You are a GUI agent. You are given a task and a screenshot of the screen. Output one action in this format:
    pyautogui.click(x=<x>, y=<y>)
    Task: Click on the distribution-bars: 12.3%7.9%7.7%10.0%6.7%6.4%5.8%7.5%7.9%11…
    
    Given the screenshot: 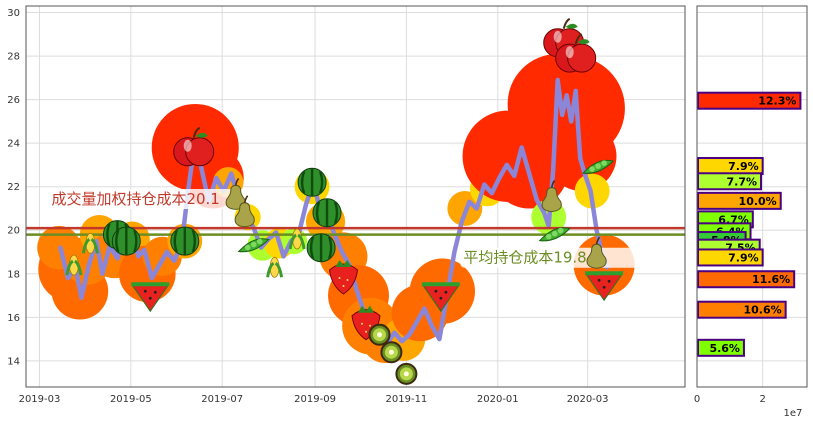 What is the action you would take?
    pyautogui.click(x=749, y=224)
    